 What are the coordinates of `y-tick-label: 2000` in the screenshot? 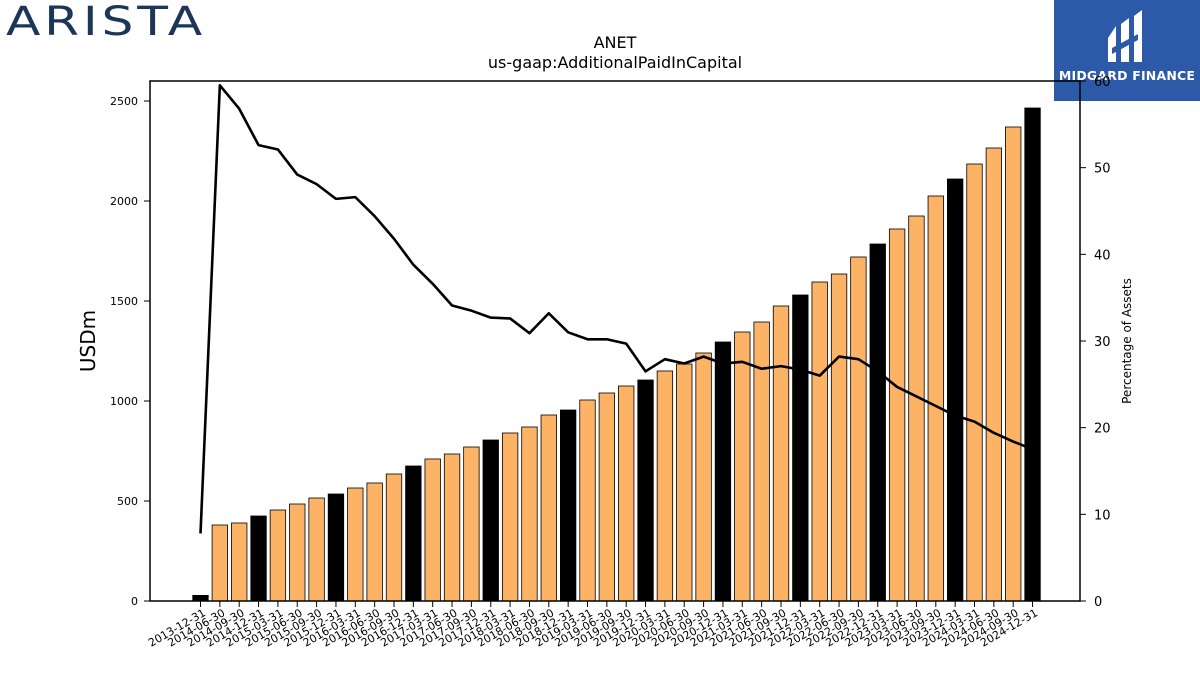 It's located at (124, 201).